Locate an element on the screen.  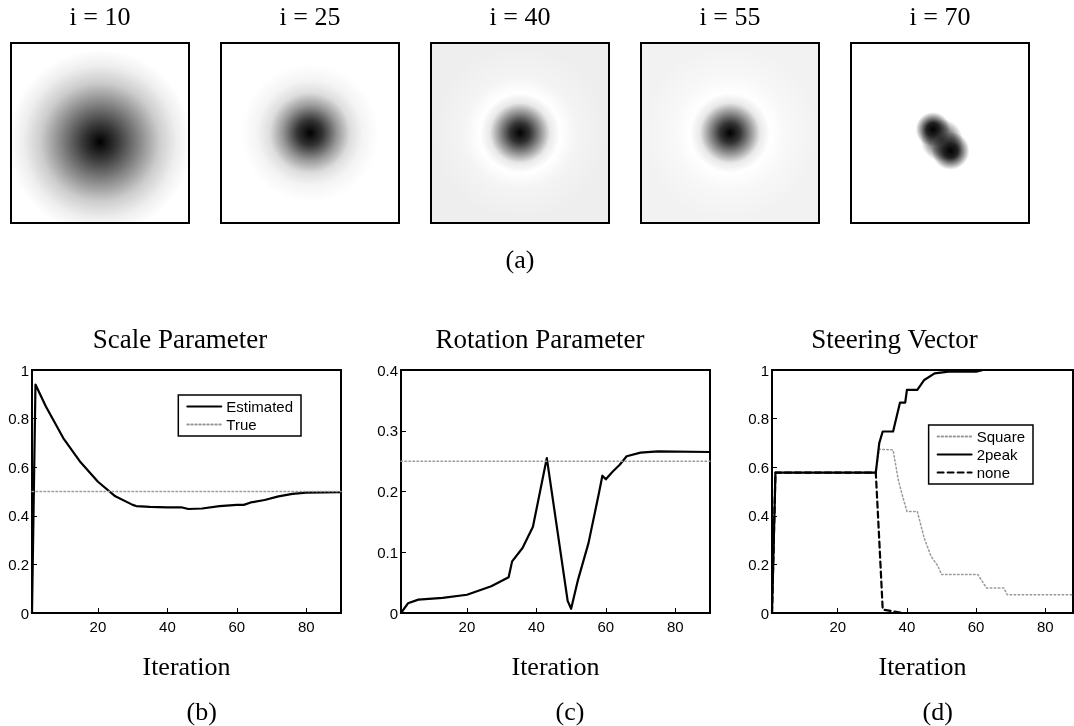
y-tick-label: 0.3 is located at coordinates (387, 431).